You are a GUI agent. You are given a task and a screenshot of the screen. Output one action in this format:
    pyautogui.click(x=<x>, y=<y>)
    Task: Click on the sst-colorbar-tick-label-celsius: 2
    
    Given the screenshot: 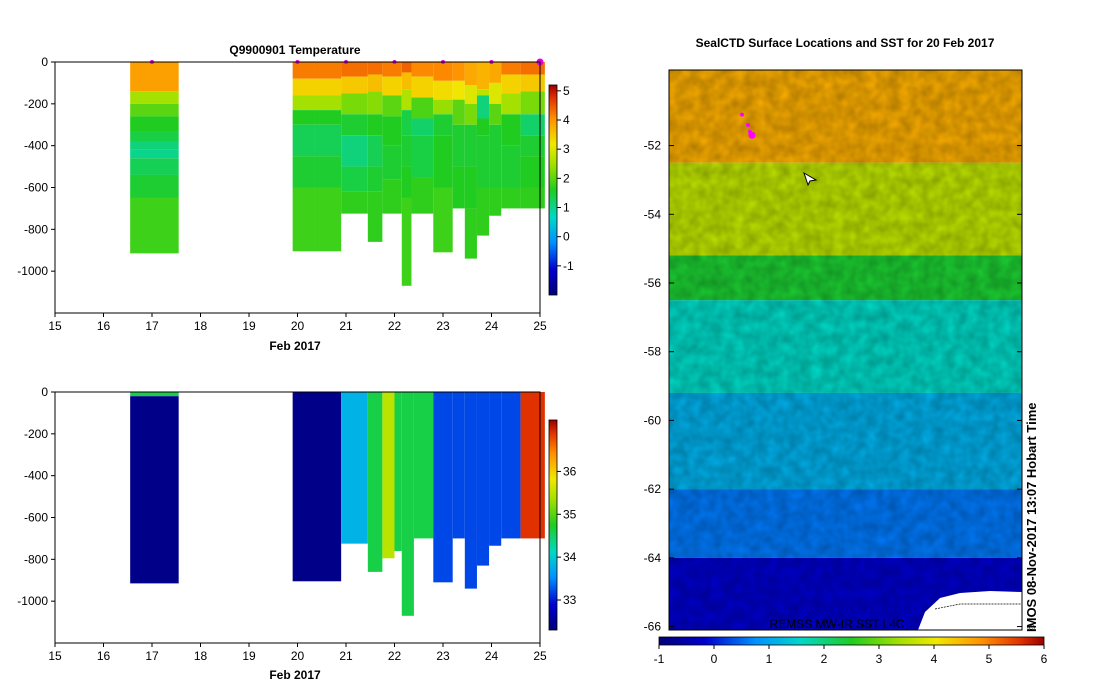 What is the action you would take?
    pyautogui.click(x=824, y=659)
    